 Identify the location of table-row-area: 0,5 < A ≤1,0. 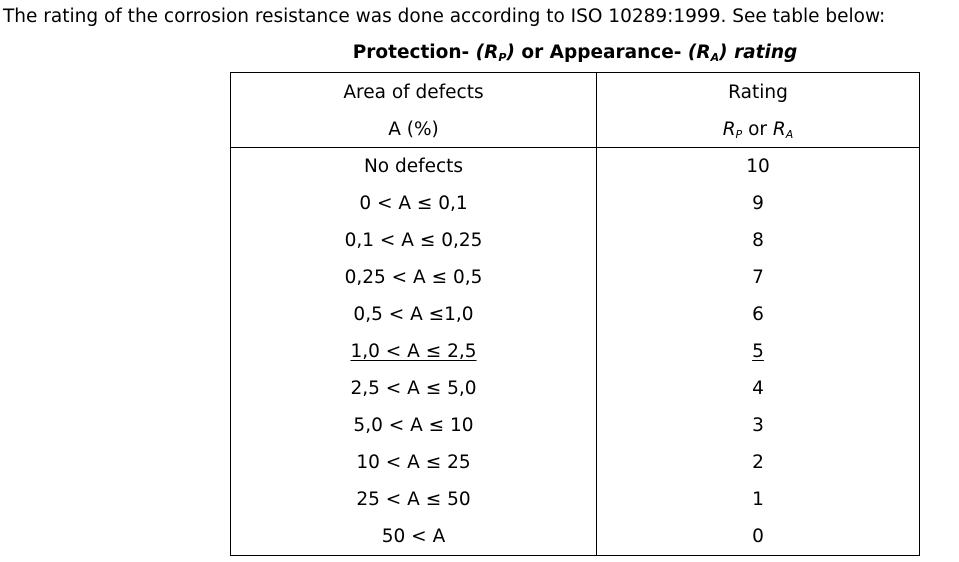
(413, 314).